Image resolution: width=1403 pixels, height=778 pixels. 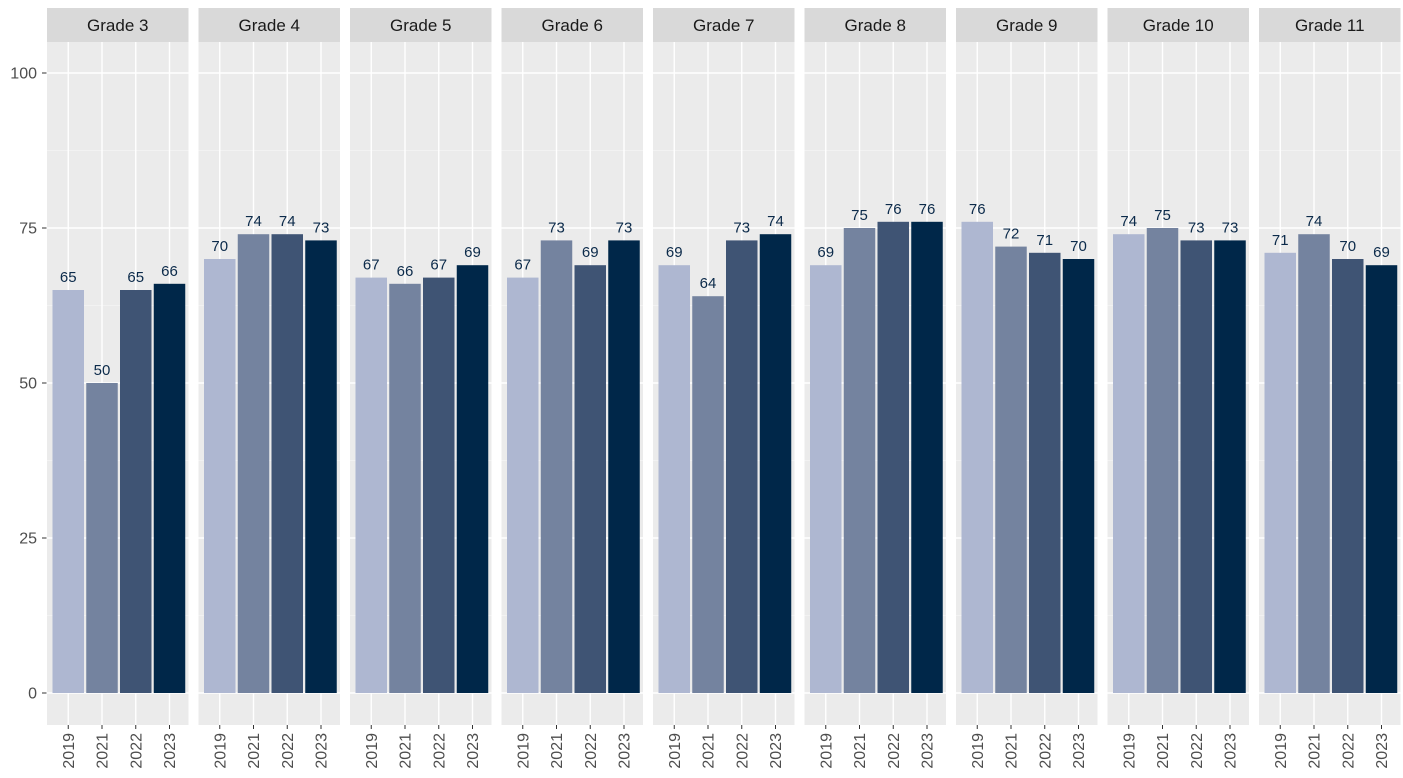 What do you see at coordinates (1162, 215) in the screenshot?
I see `bar-value-label: 75` at bounding box center [1162, 215].